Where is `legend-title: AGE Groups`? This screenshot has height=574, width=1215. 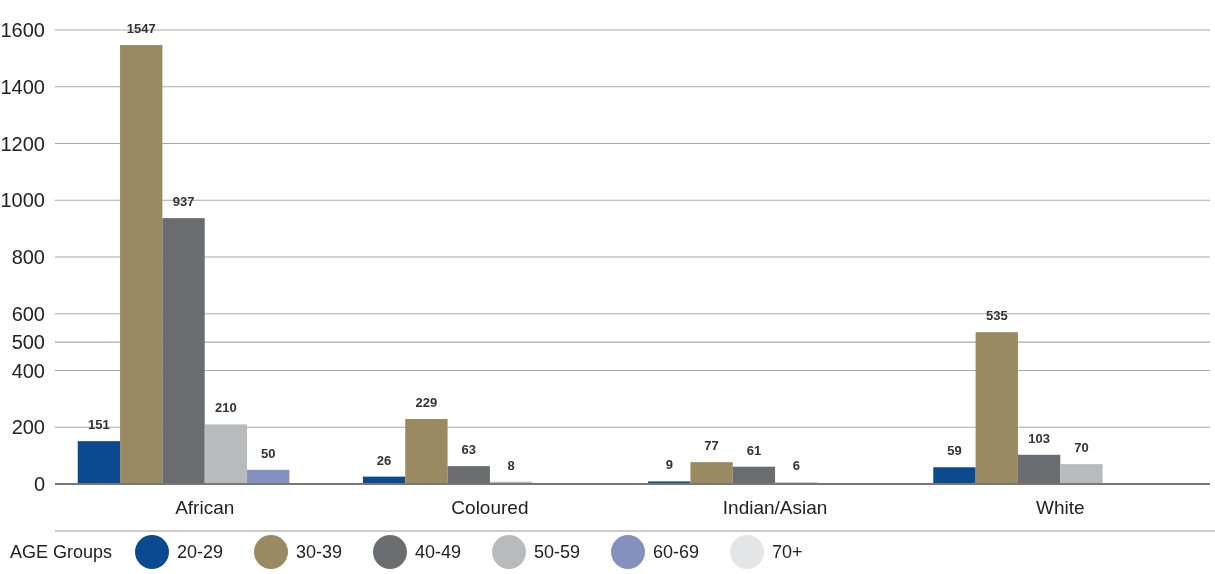 legend-title: AGE Groups is located at coordinates (61, 552).